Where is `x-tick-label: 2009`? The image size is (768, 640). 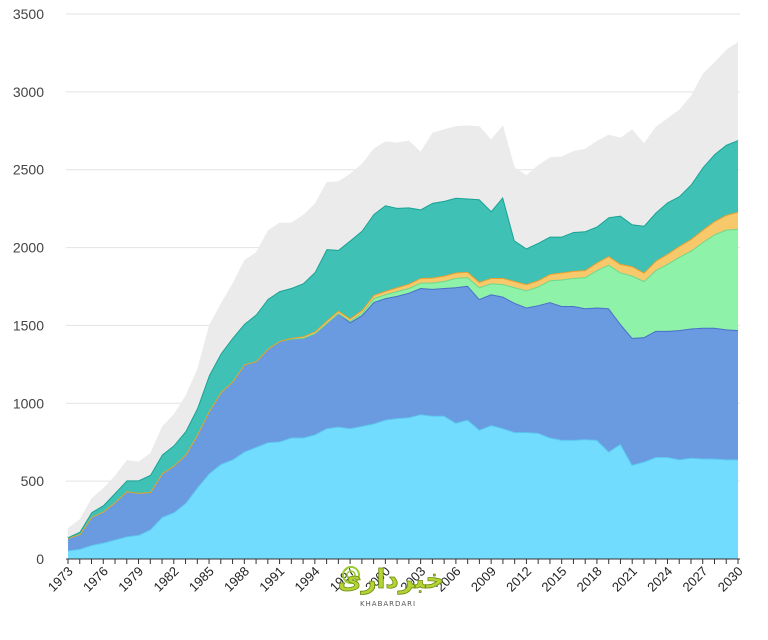
x-tick-label: 2009 is located at coordinates (483, 579).